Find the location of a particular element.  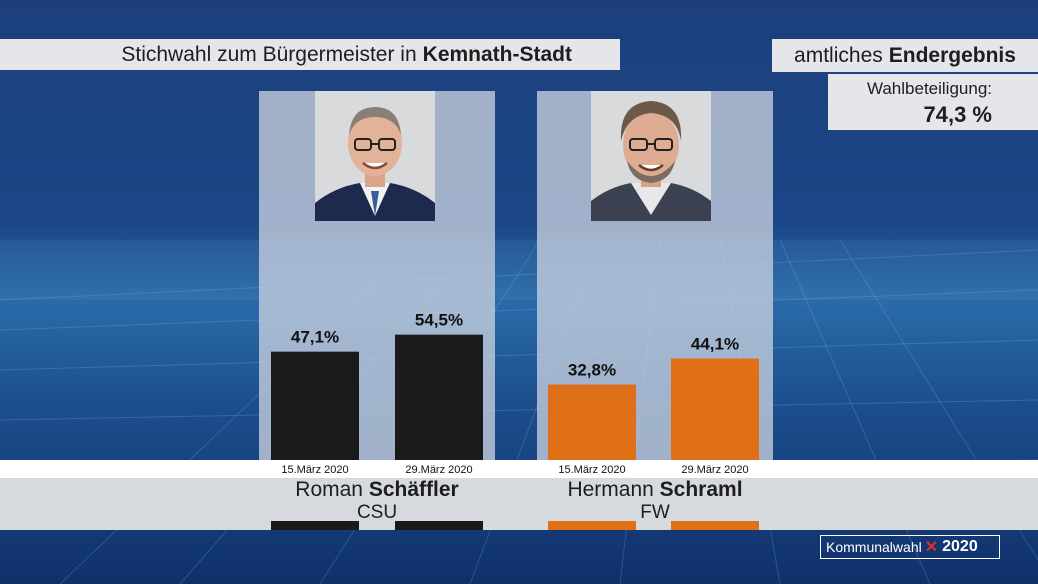

ballot-cross-icon: ✕ is located at coordinates (931, 547).